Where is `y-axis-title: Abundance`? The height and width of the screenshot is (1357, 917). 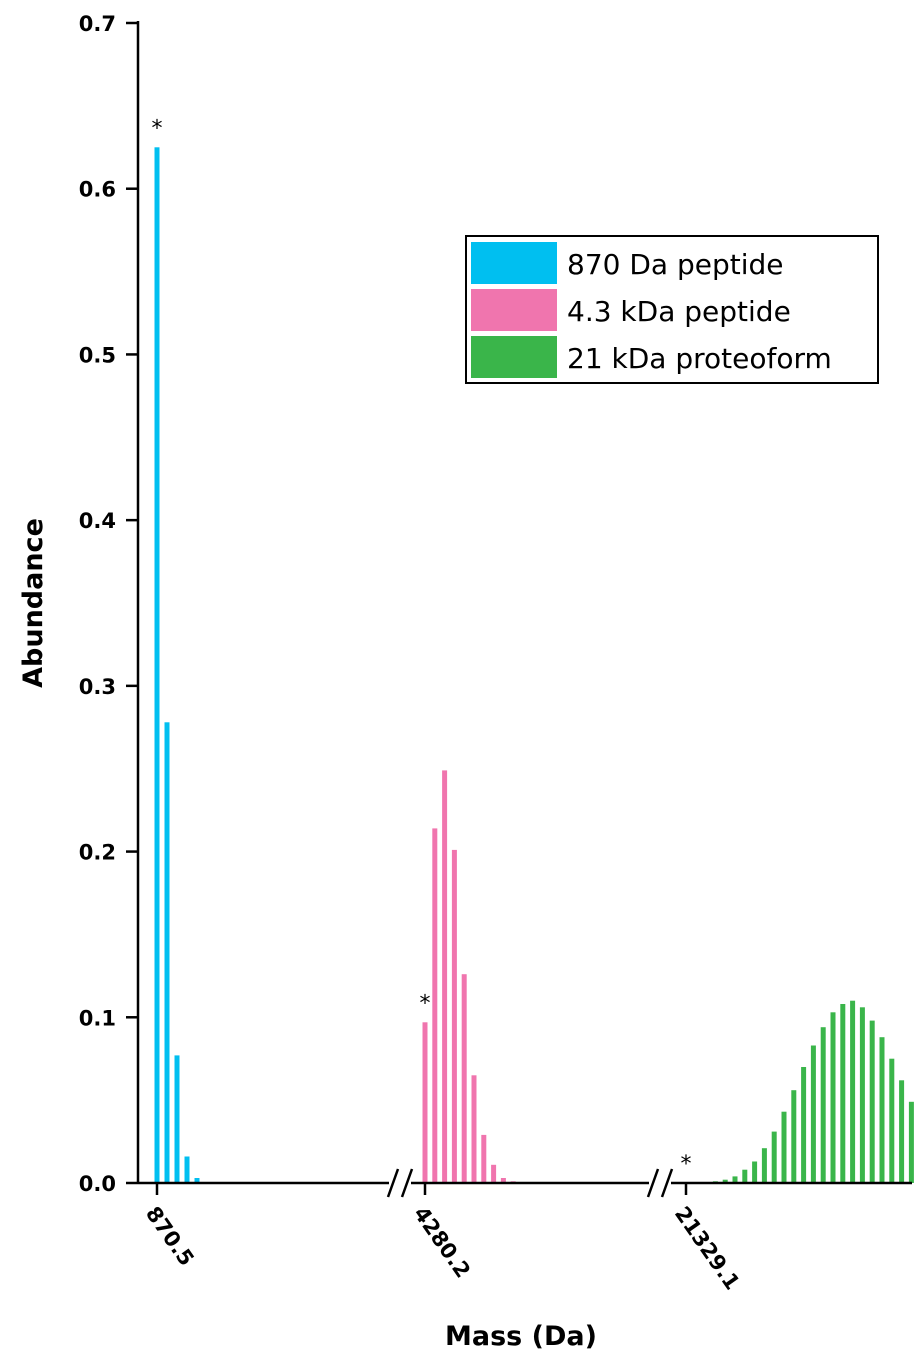
y-axis-title: Abundance is located at coordinates (33, 603).